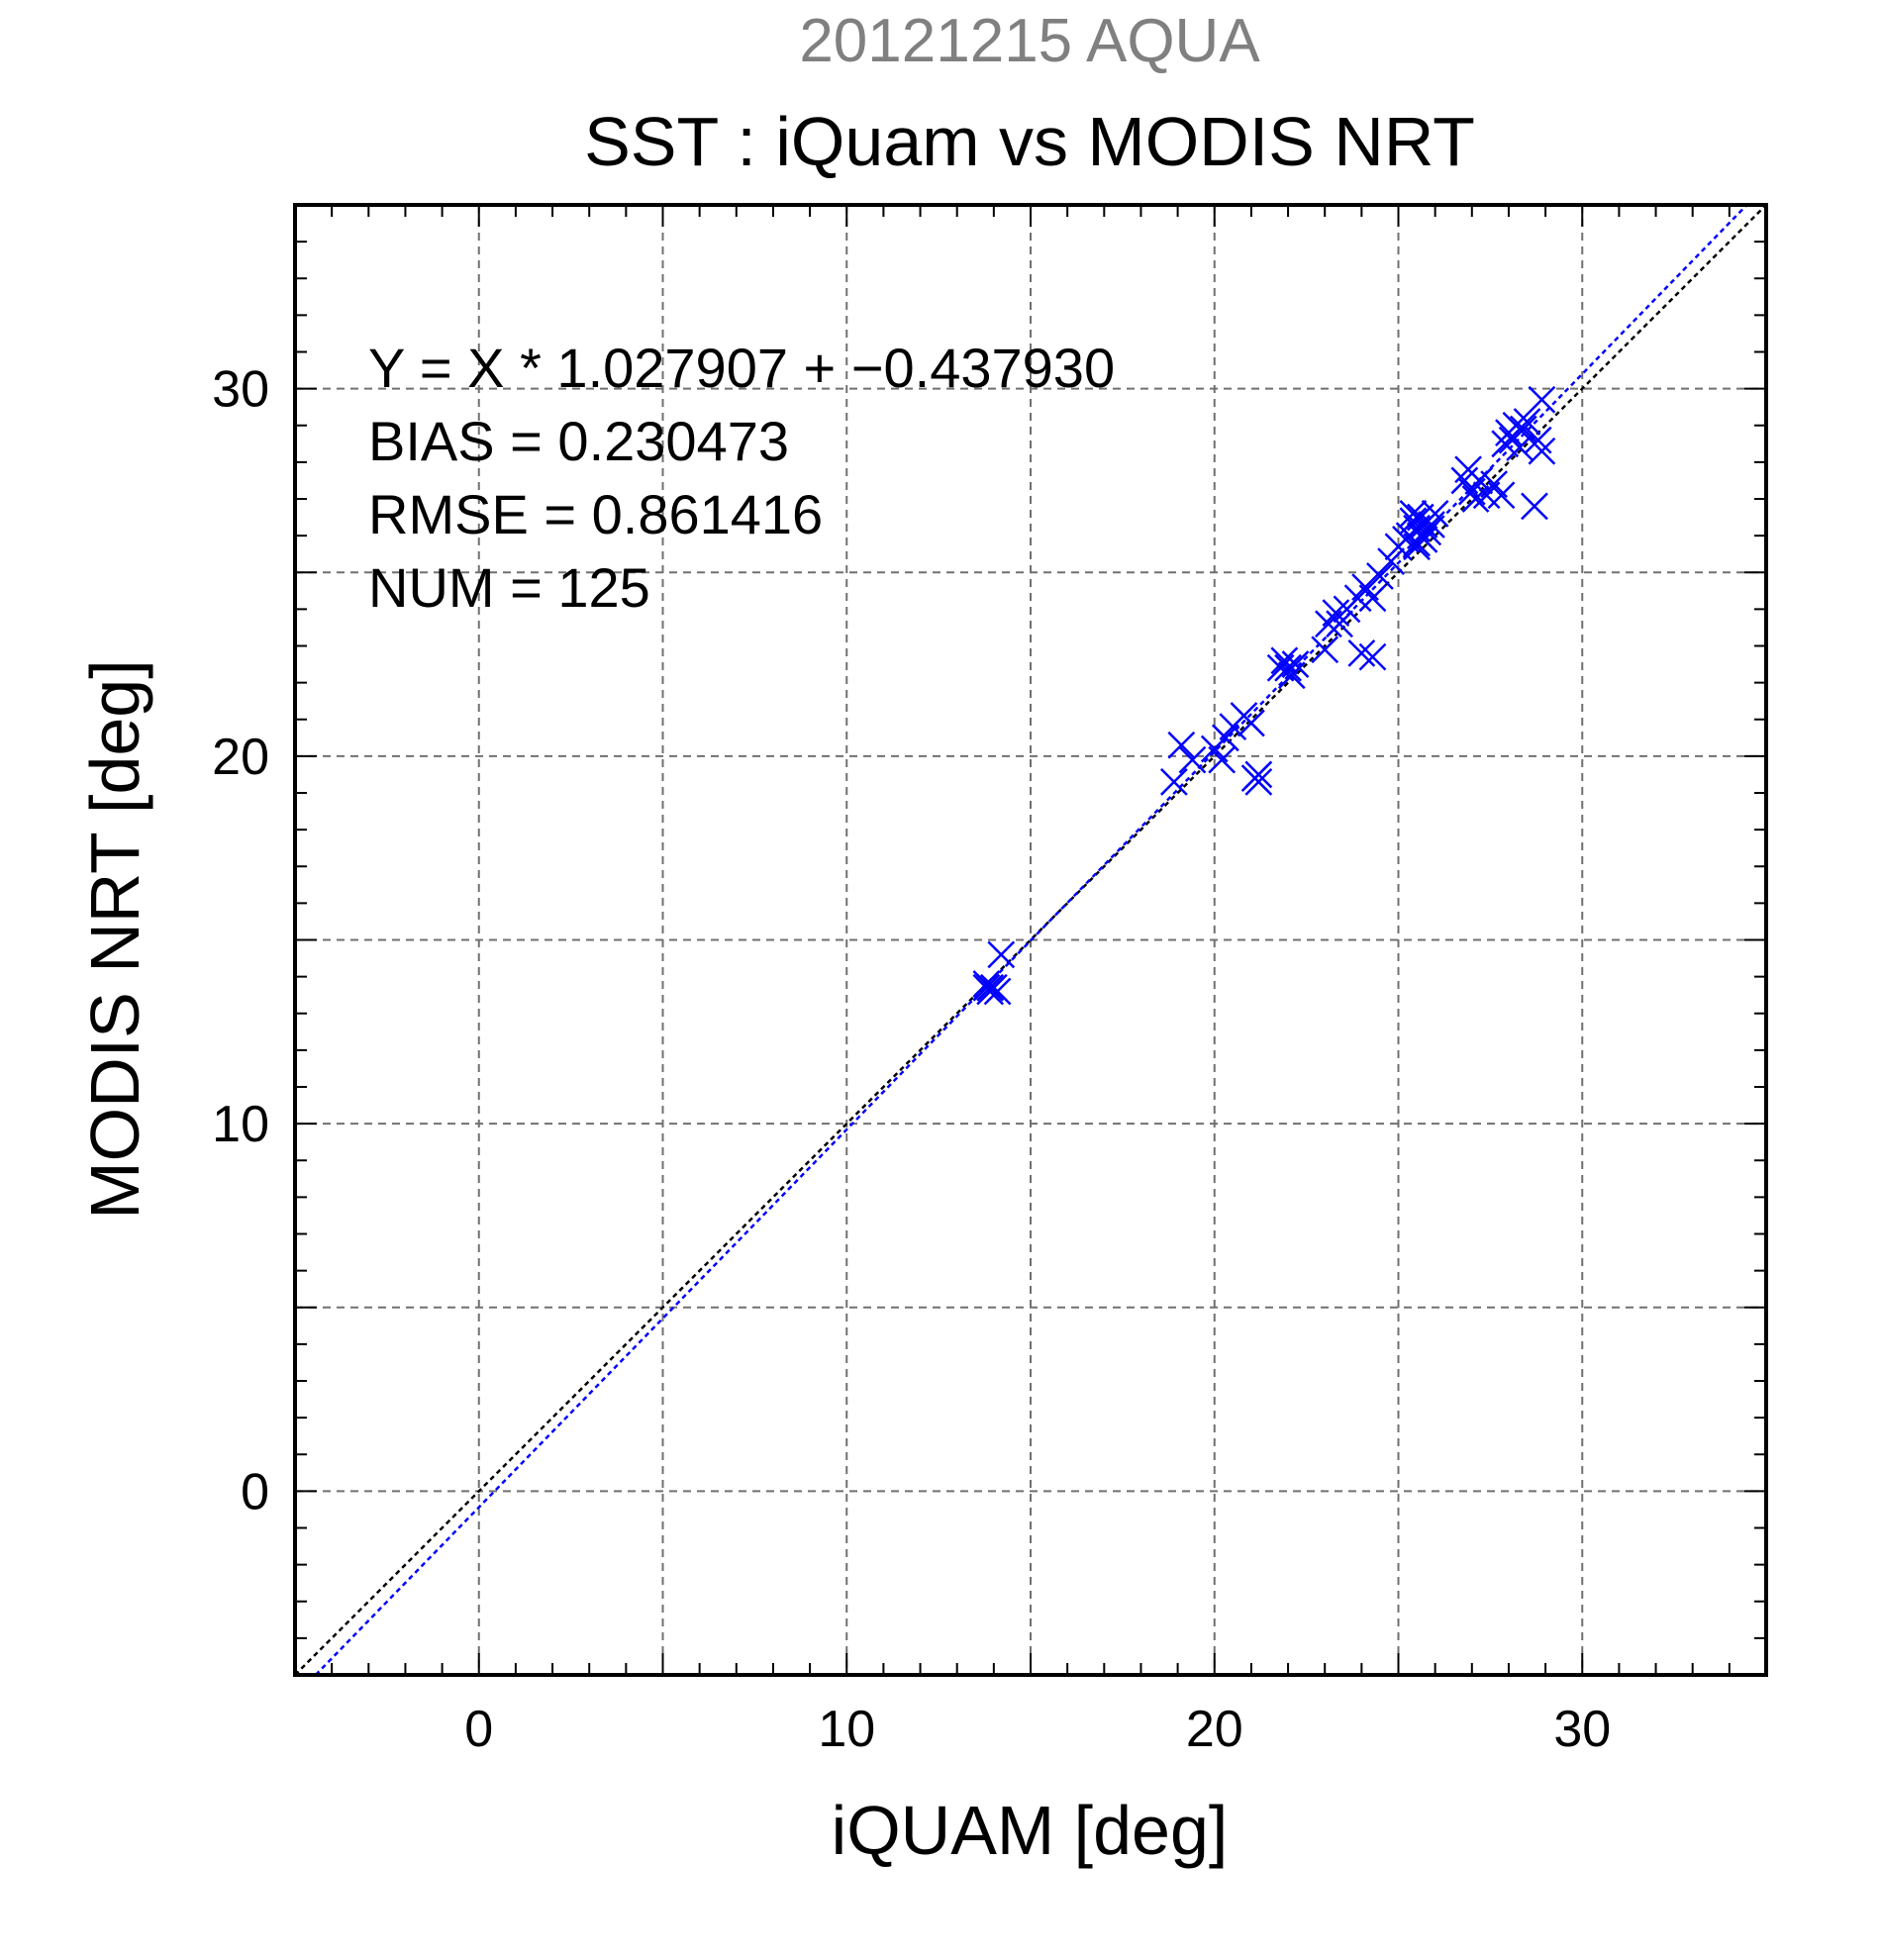  Describe the element at coordinates (241, 1124) in the screenshot. I see `y-tick-label: 10` at that location.